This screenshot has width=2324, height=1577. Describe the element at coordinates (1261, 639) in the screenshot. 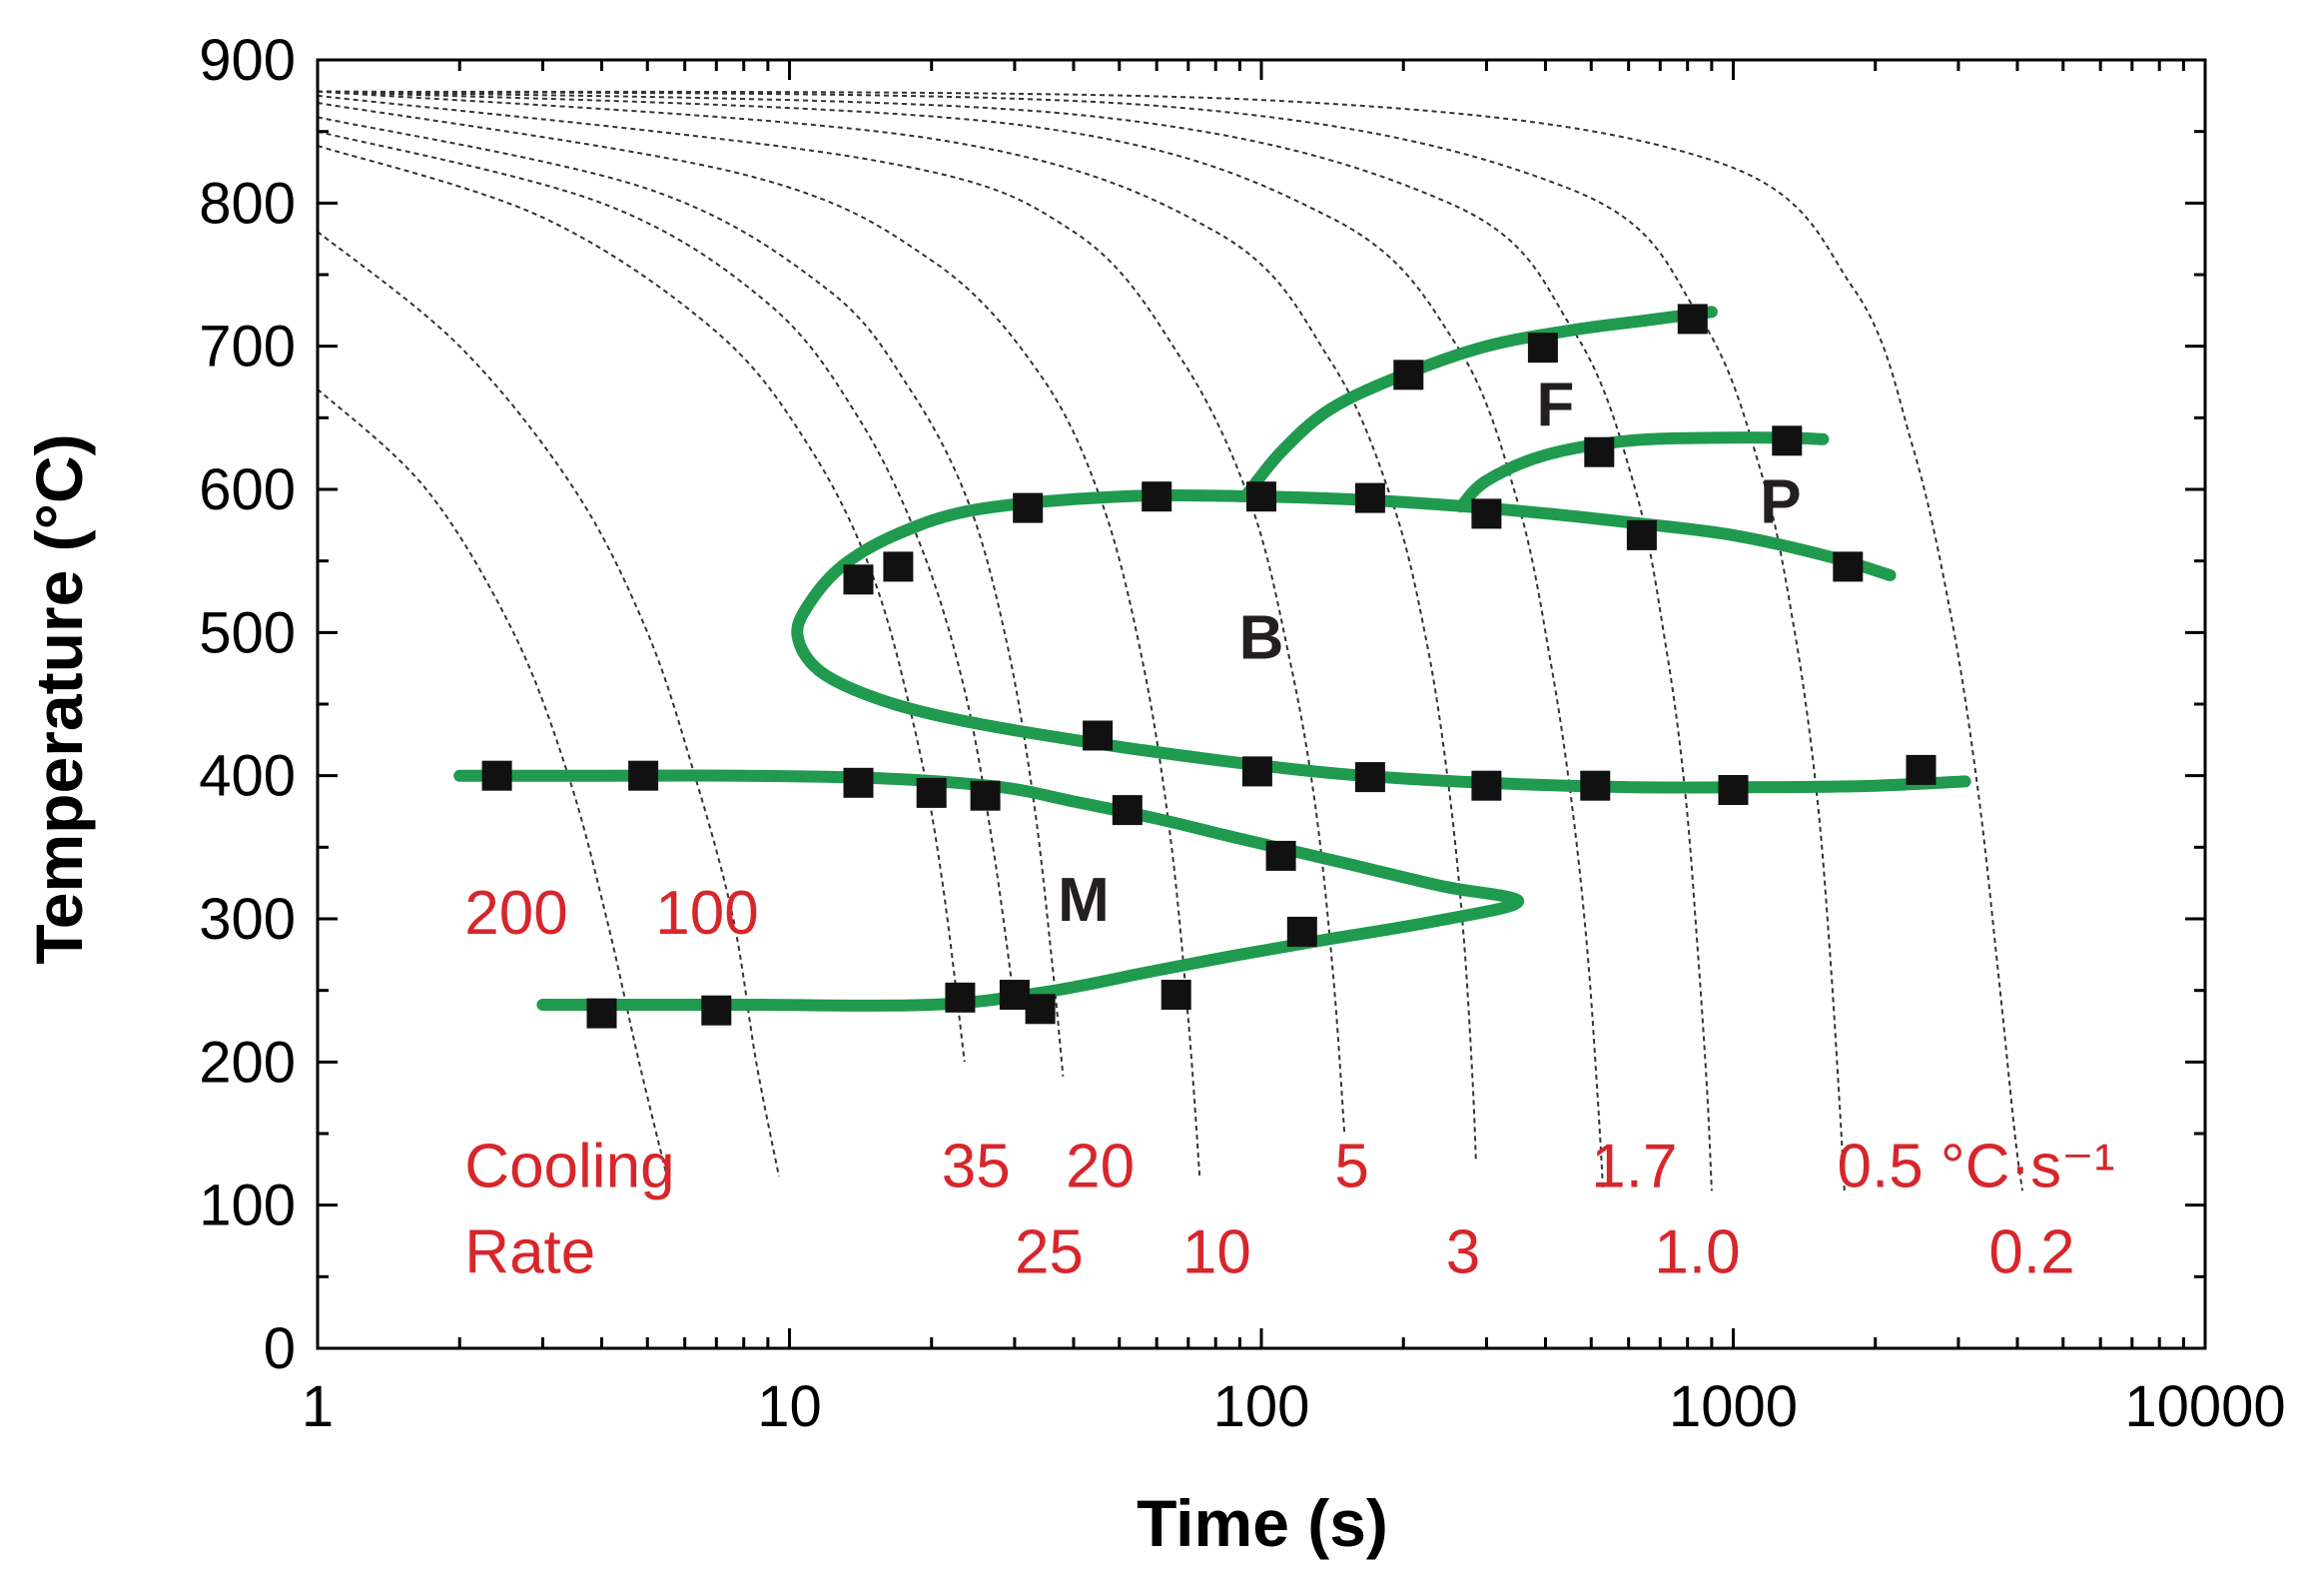

I see `region-label-b: B` at that location.